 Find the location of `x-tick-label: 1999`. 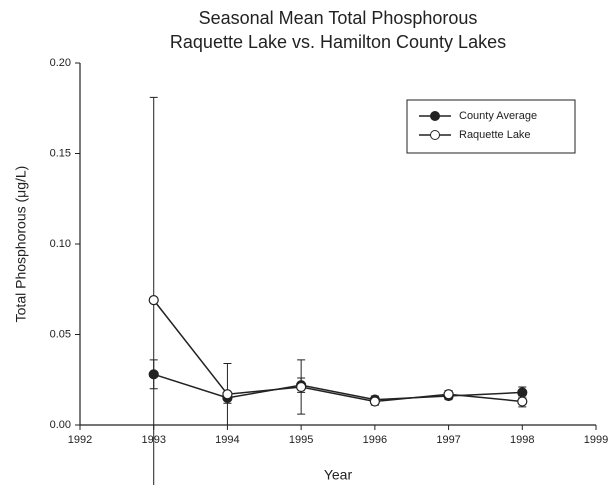

x-tick-label: 1999 is located at coordinates (596, 440).